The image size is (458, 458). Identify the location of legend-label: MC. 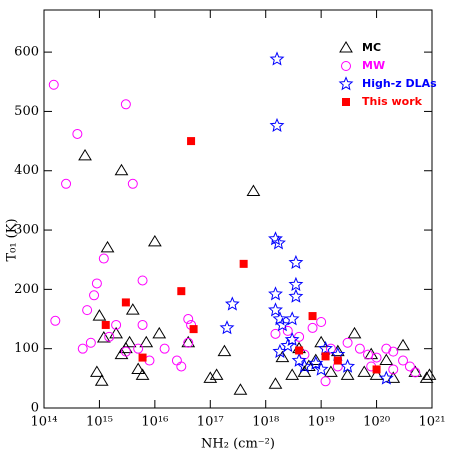
(371, 47).